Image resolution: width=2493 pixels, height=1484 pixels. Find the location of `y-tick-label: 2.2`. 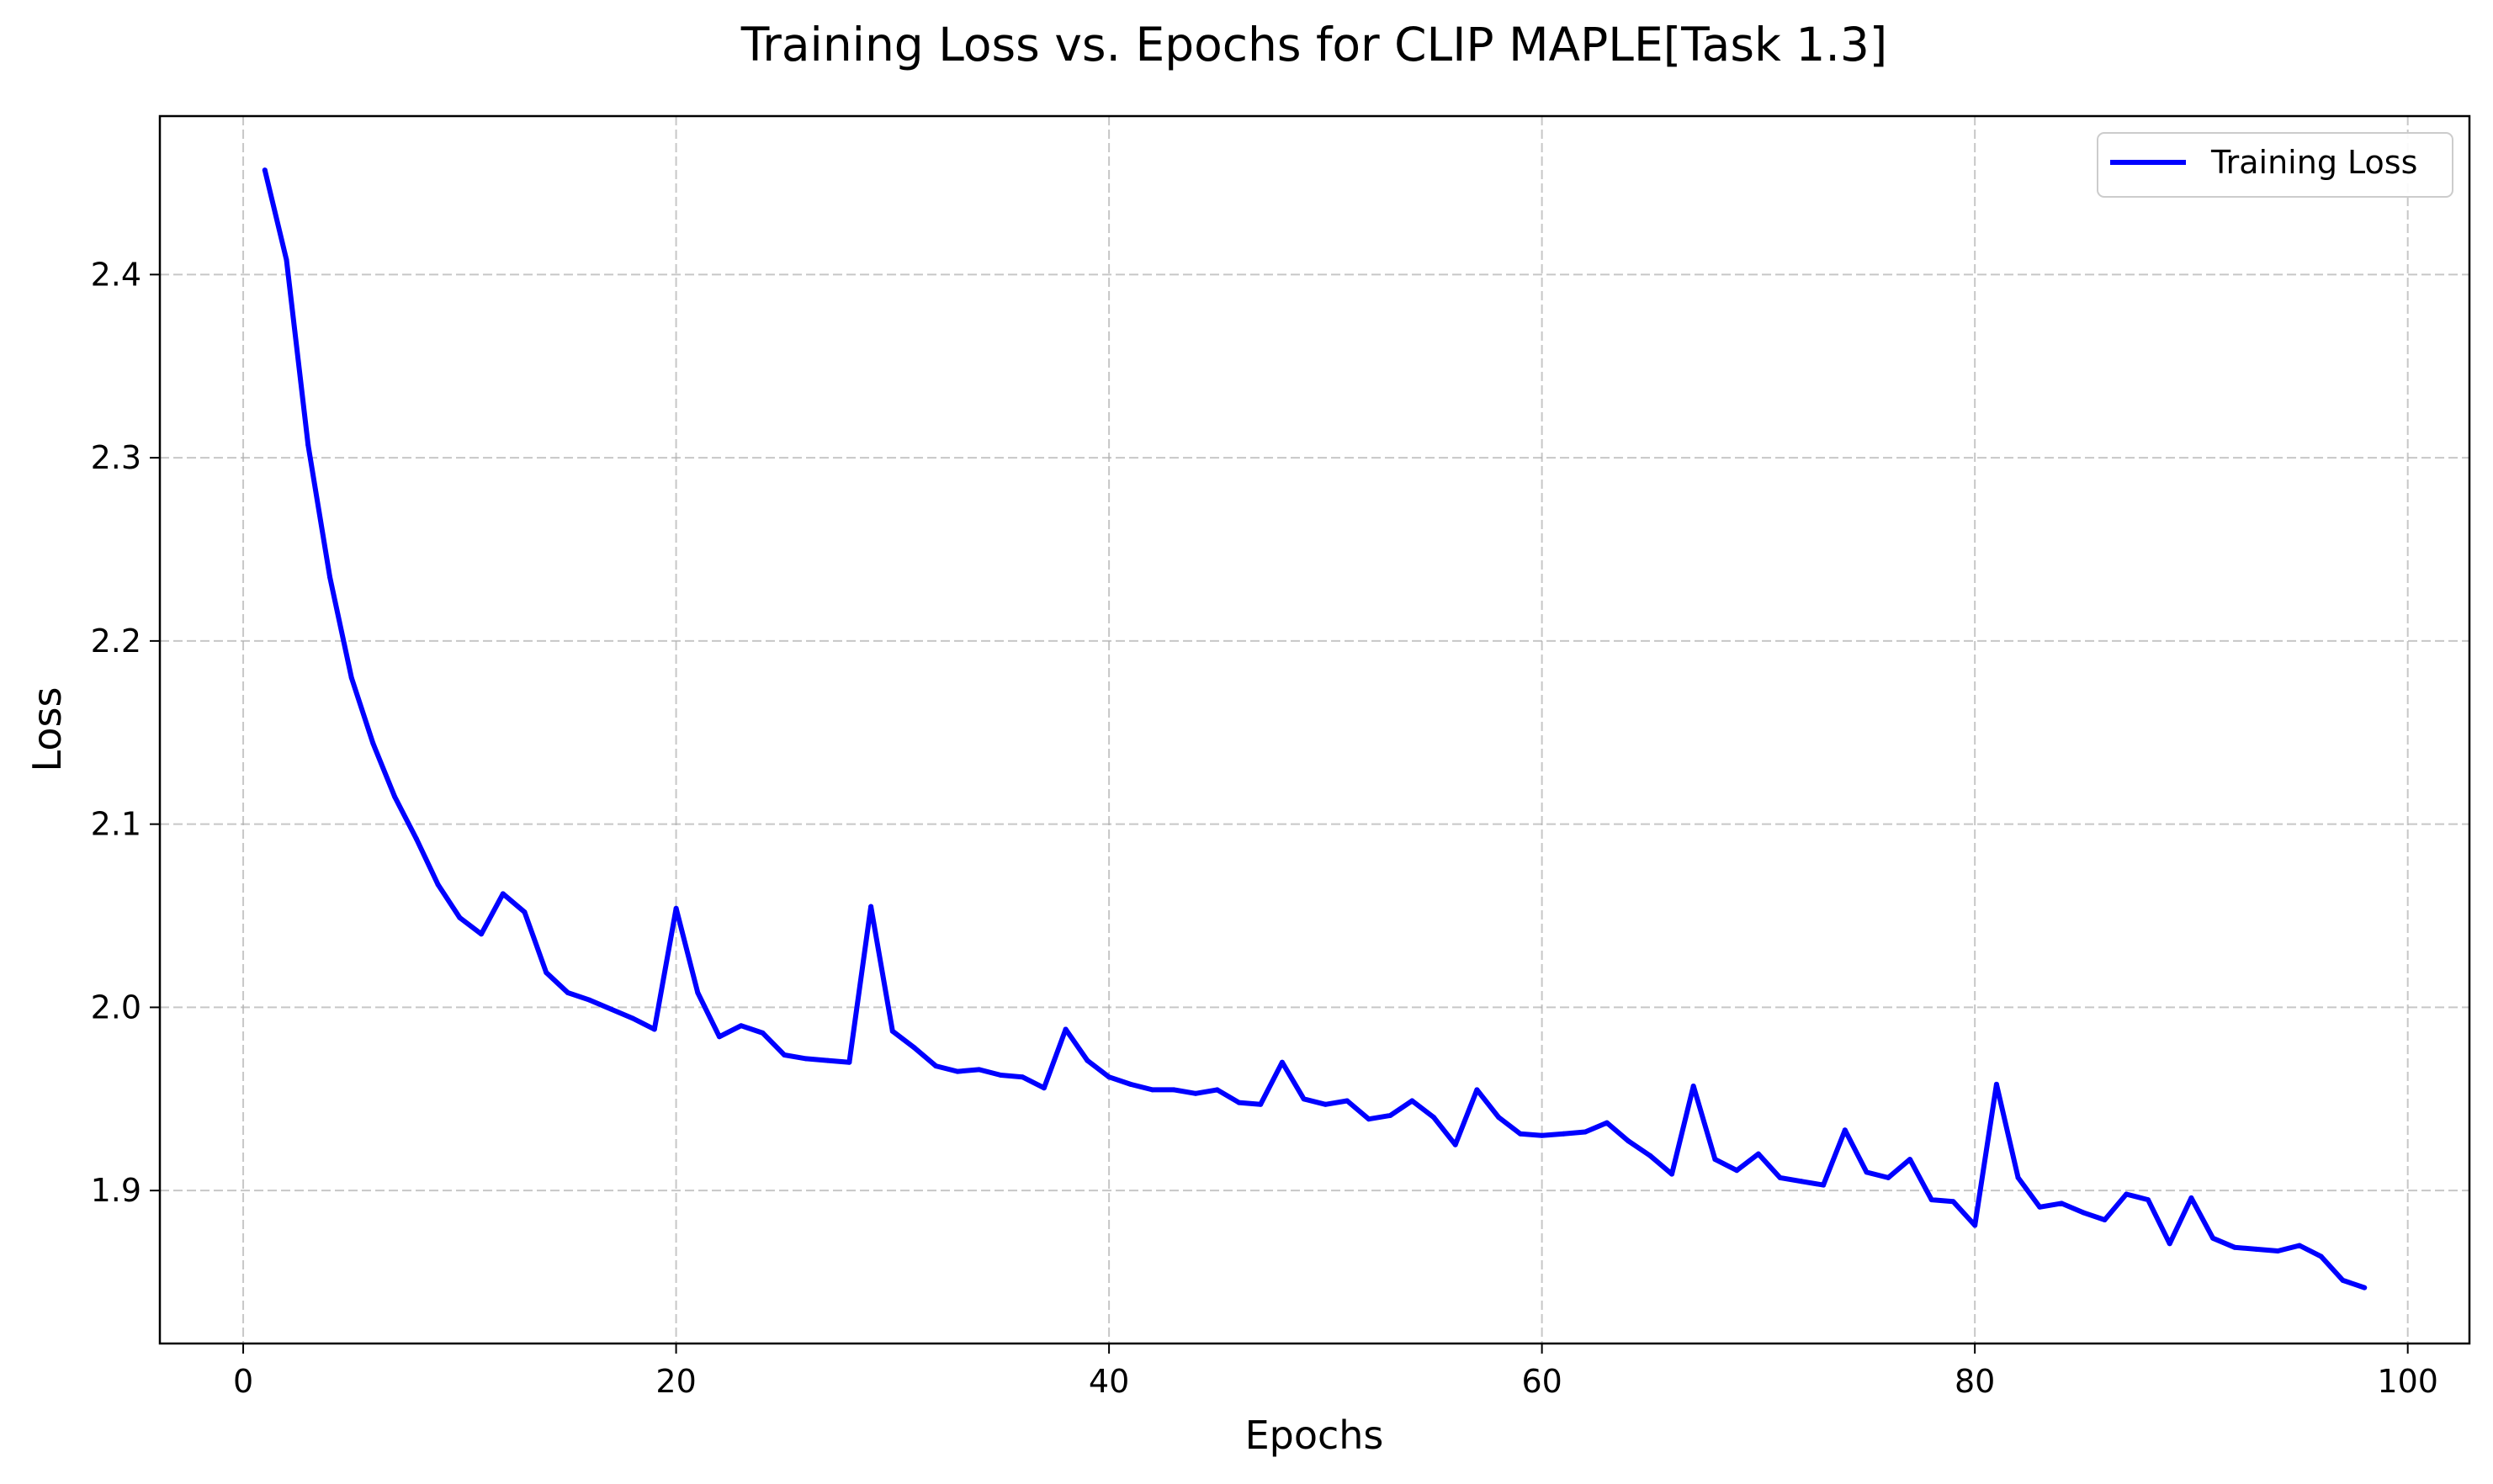

y-tick-label: 2.2 is located at coordinates (116, 641).